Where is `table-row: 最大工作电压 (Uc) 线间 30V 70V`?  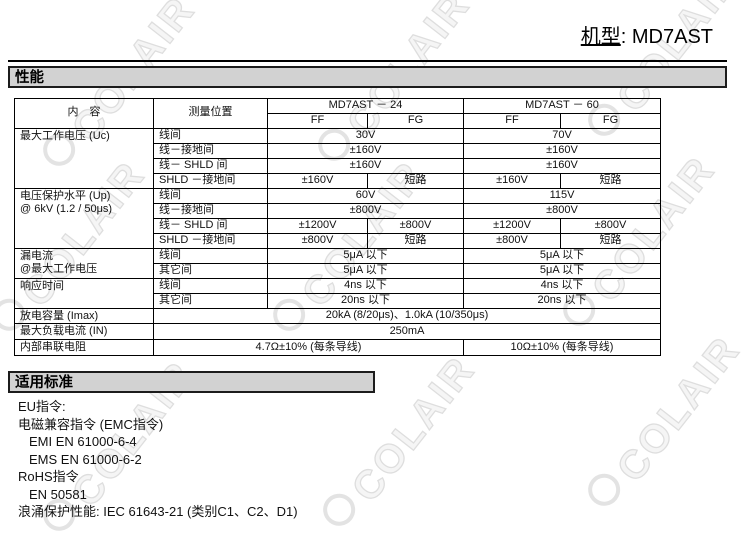
table-row: 最大工作电压 (Uc) 线间 30V 70V is located at coordinates (337, 158).